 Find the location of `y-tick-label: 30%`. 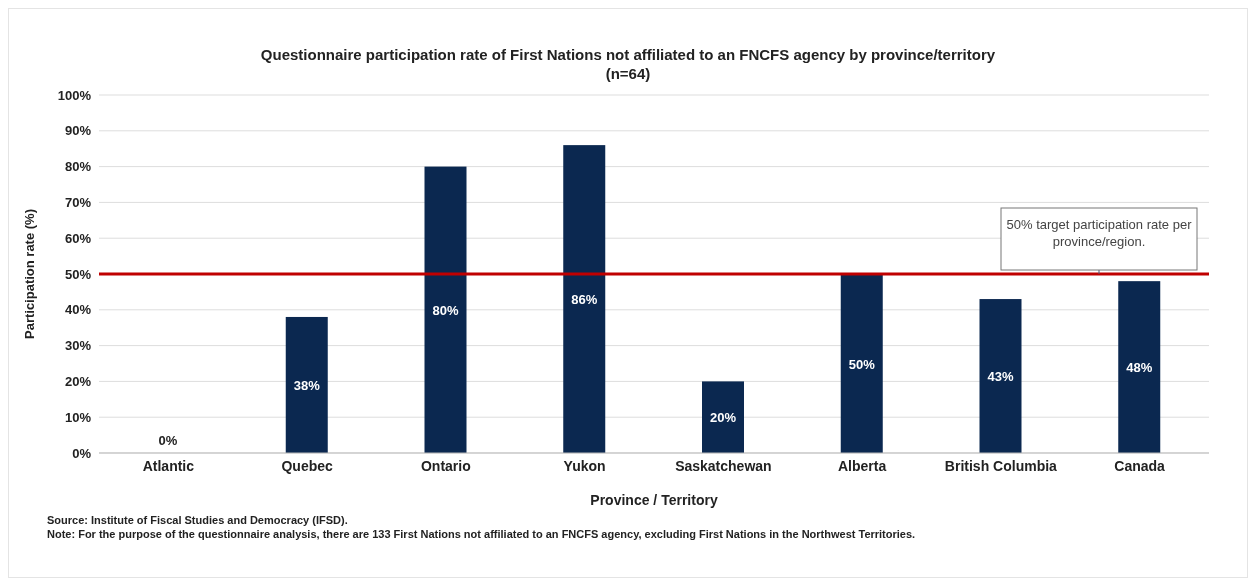

y-tick-label: 30% is located at coordinates (78, 346).